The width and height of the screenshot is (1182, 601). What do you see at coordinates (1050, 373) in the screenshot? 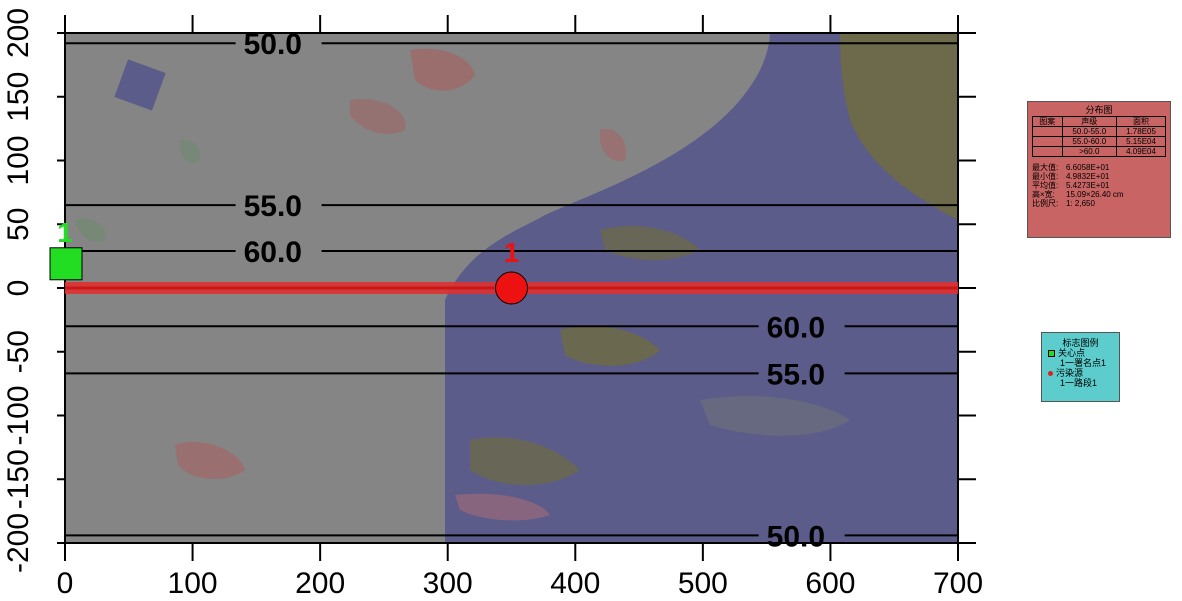
I see `red-dot-icon` at bounding box center [1050, 373].